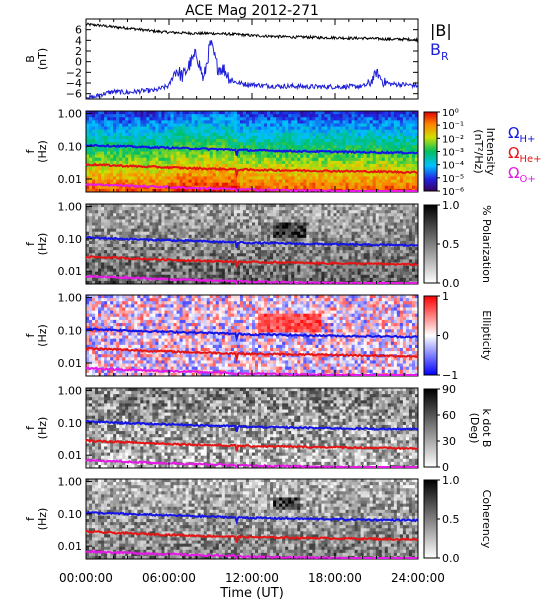  I want to click on y-axis-label-polarization: f(Hz), so click(36, 244).